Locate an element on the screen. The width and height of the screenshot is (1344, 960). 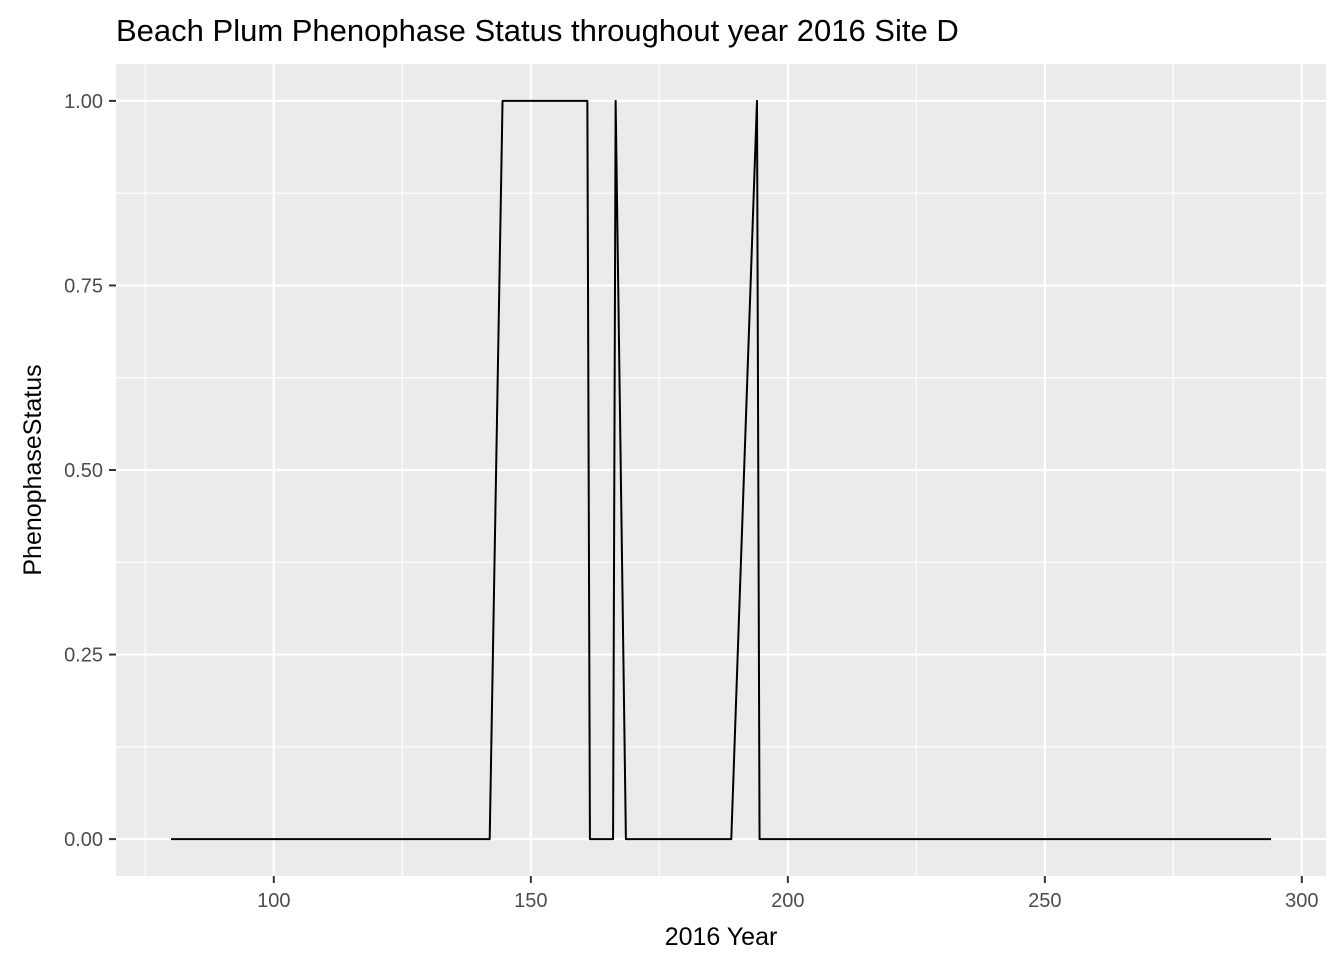
x-axis: 100 150 200 250 300 is located at coordinates (788, 894).